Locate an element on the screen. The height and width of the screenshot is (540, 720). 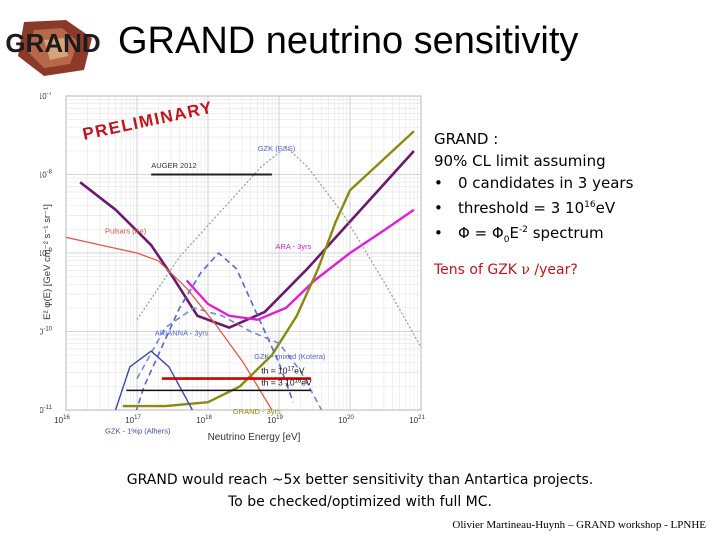
series-ara-3yrs is located at coordinates (300, 264).